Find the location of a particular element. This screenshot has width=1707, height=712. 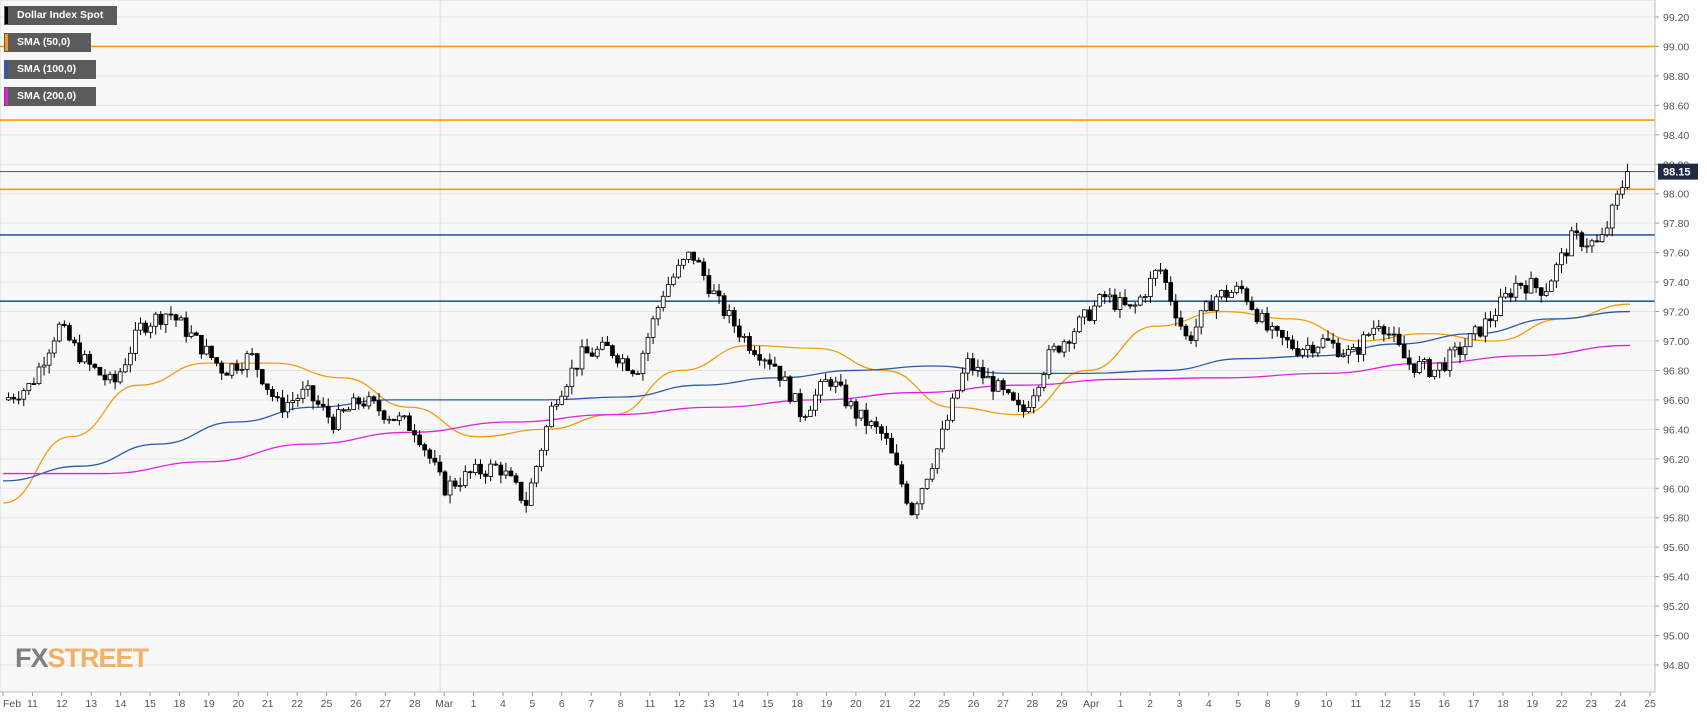

legend-item-sma50: SMA (50,0) is located at coordinates (47, 42).